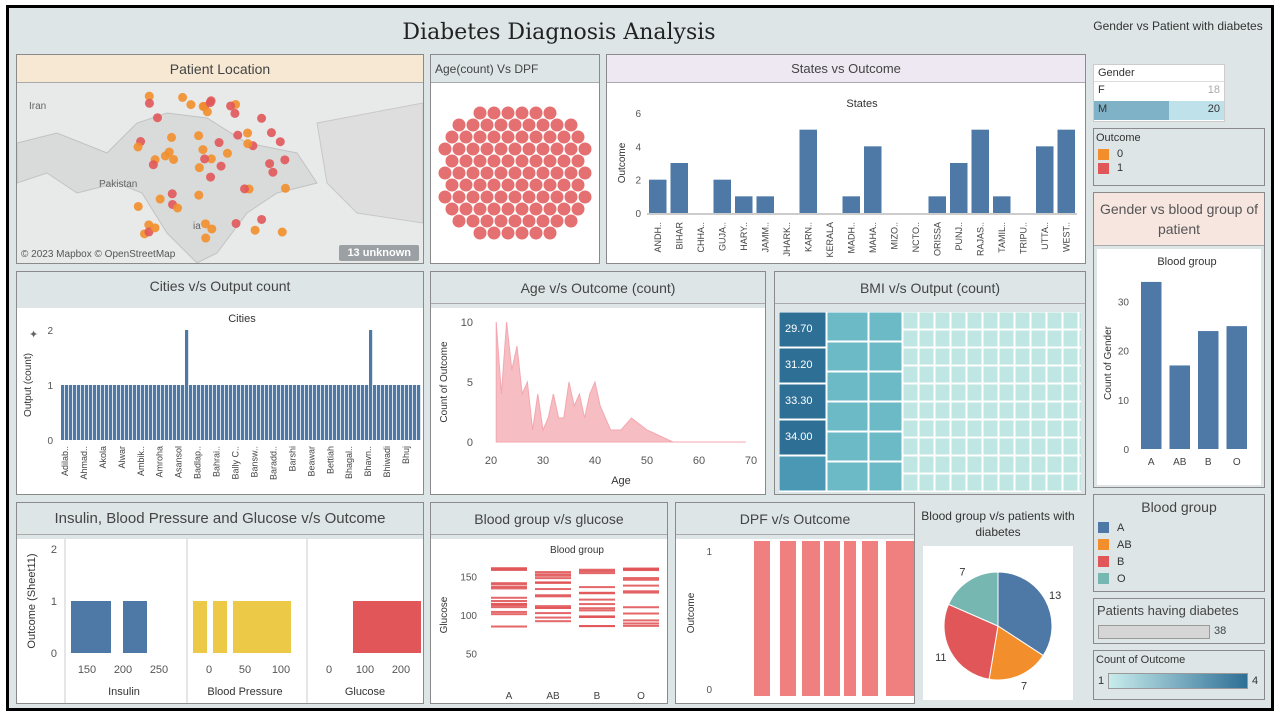  I want to click on blood-legend-item-o: O, so click(1179, 578).